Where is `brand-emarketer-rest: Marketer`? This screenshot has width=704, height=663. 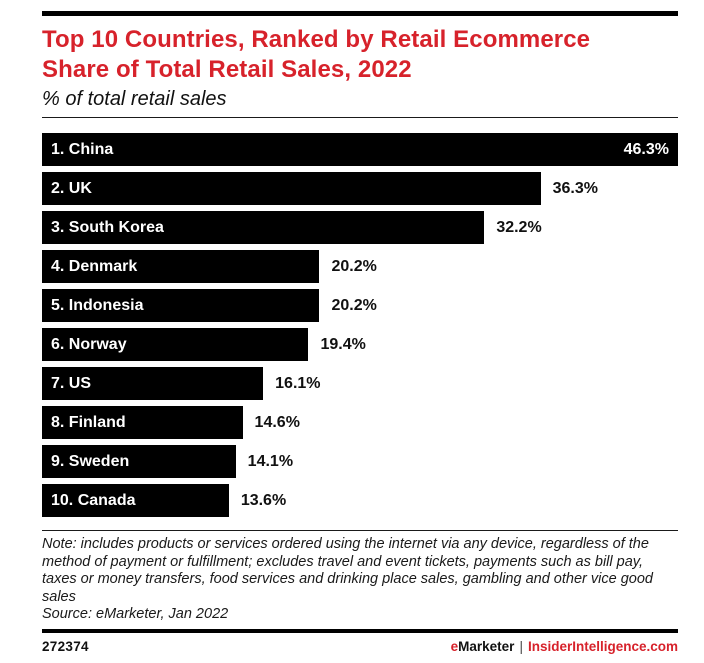
brand-emarketer-rest: Marketer is located at coordinates (486, 646).